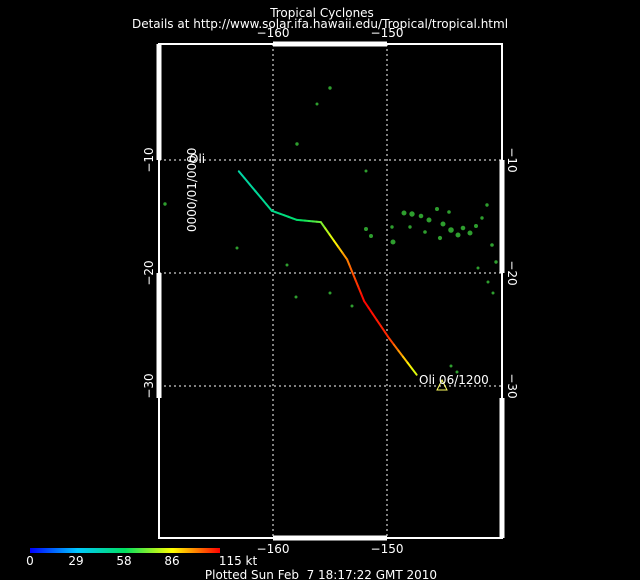 Image resolution: width=640 pixels, height=580 pixels. I want to click on lon-label-top: −150, so click(387, 33).